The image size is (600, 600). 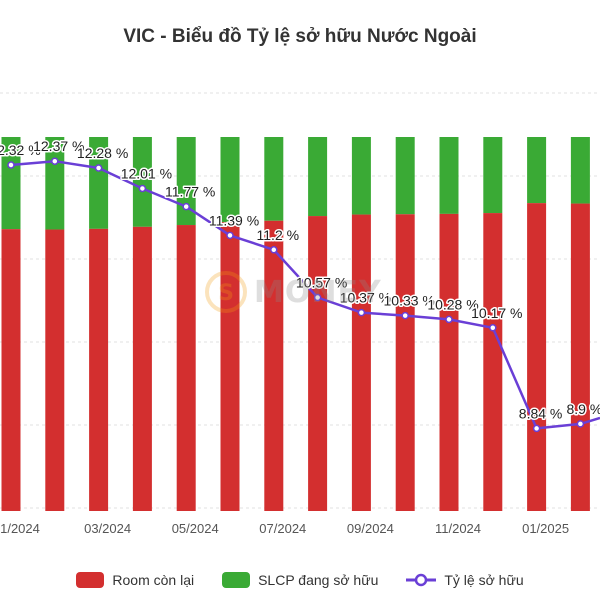 I want to click on data-label: 10.33 %, so click(x=409, y=301).